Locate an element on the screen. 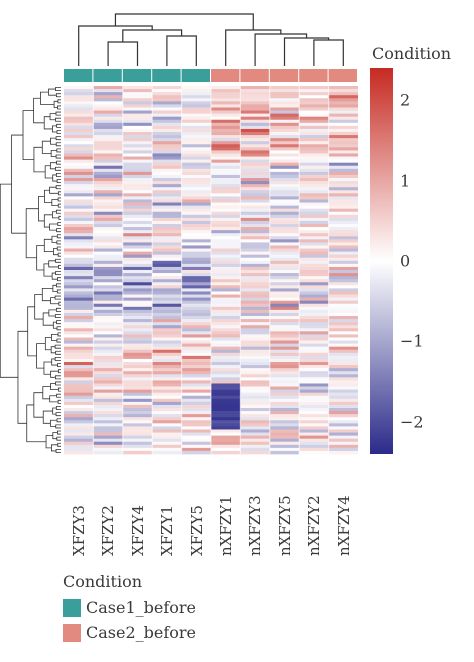  legend-swatch-case2 is located at coordinates (72, 633).